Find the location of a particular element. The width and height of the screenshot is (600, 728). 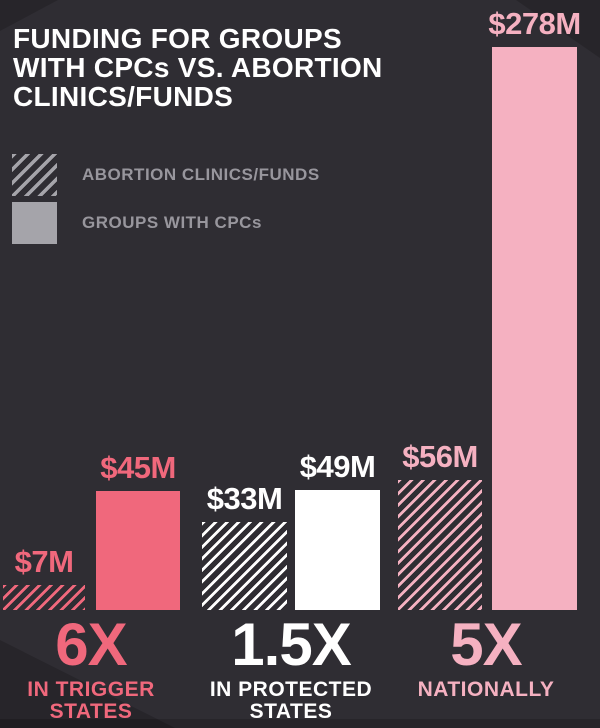

bar-value-label-protected-states-cpcs: $49M is located at coordinates (337, 466).